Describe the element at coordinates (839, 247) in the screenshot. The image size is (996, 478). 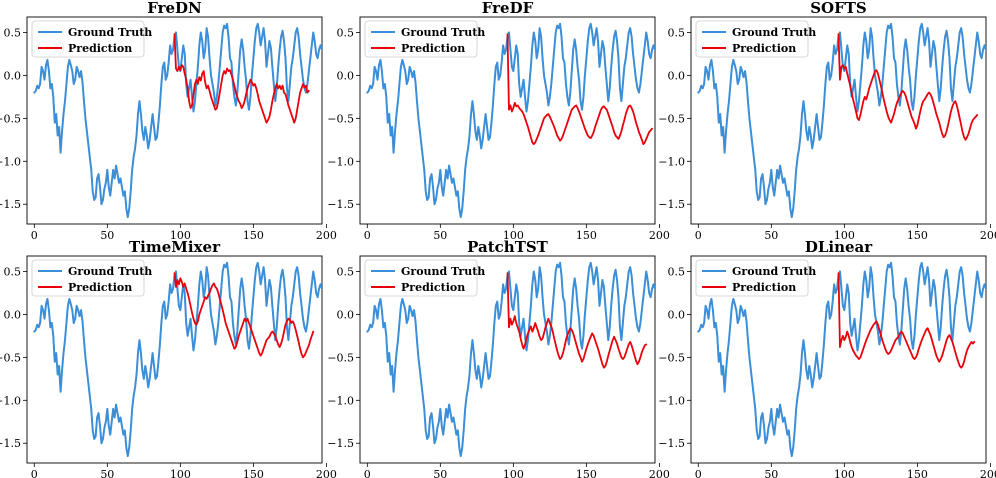
I see `chart-title: DLinear` at that location.